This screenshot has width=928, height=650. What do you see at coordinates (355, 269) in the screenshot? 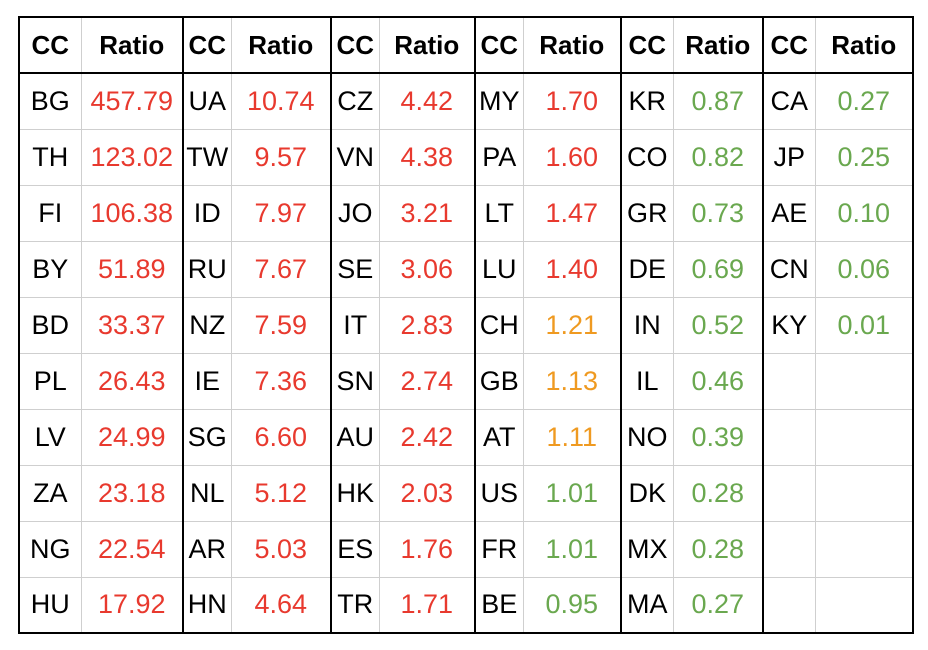
I see `country-code-cell: SE` at bounding box center [355, 269].